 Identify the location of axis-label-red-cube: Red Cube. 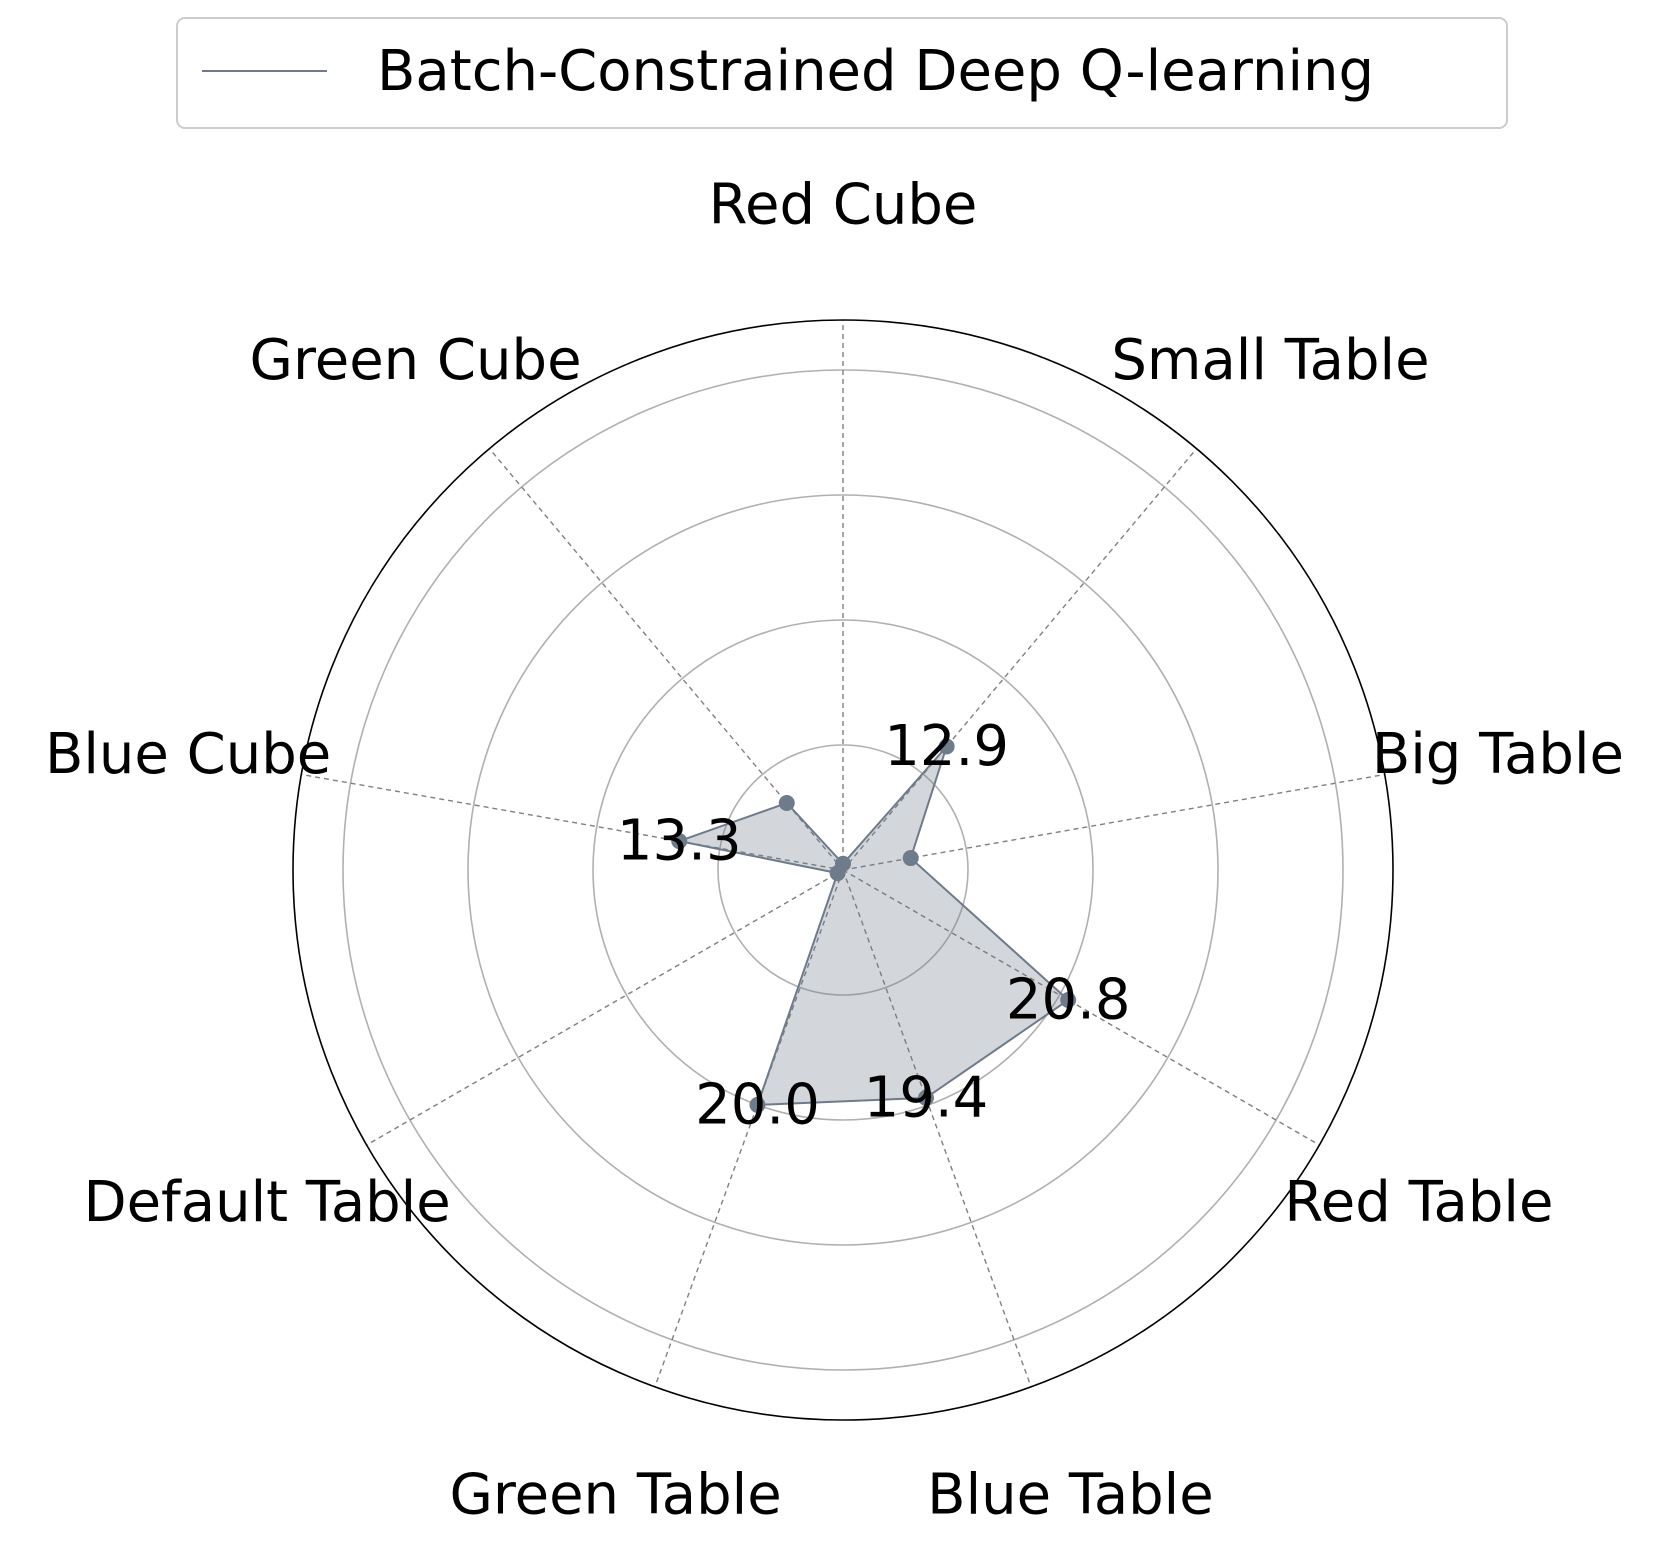
(843, 205).